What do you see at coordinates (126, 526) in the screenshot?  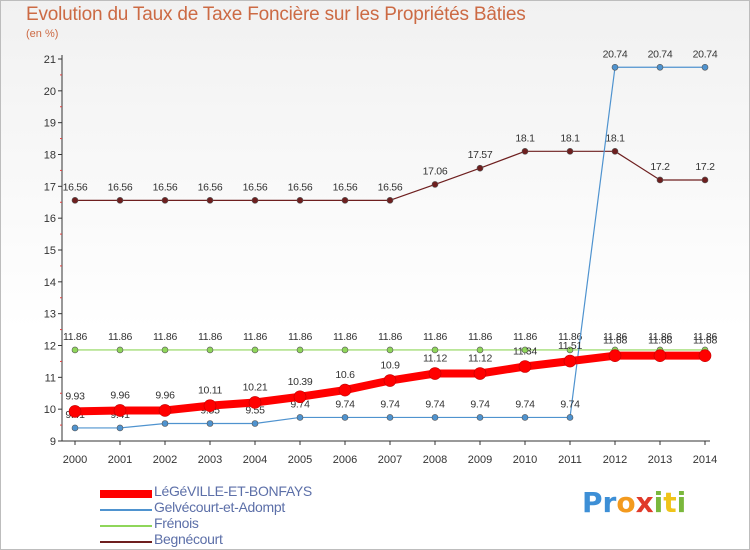 I see `legend-swatch-frenois` at bounding box center [126, 526].